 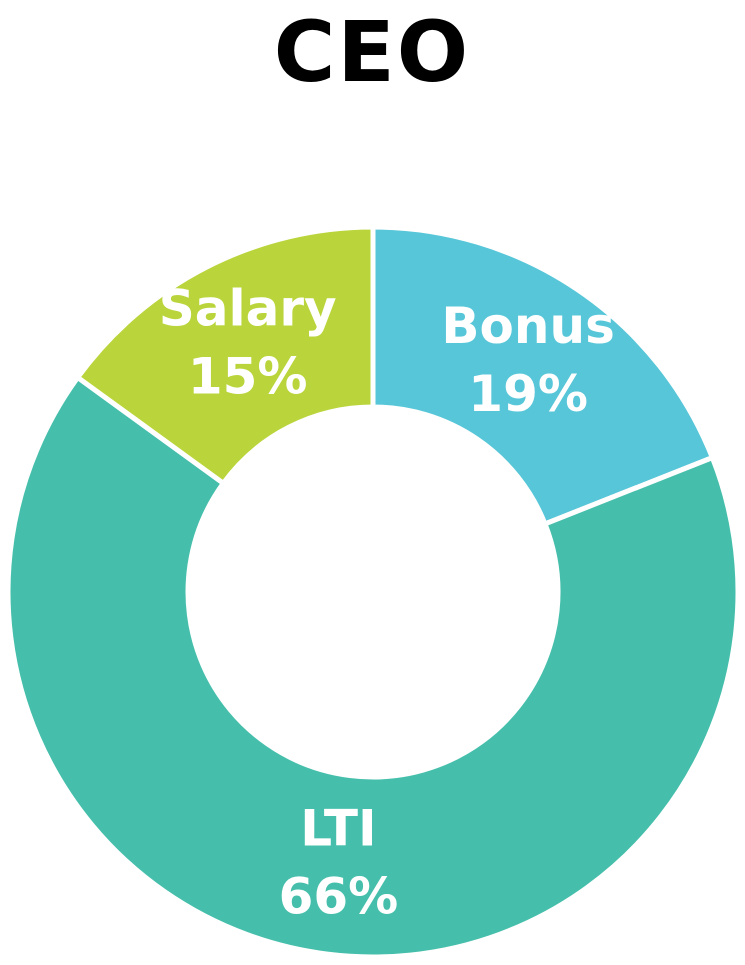 I want to click on slice-category-label: Bonus, so click(x=527, y=326).